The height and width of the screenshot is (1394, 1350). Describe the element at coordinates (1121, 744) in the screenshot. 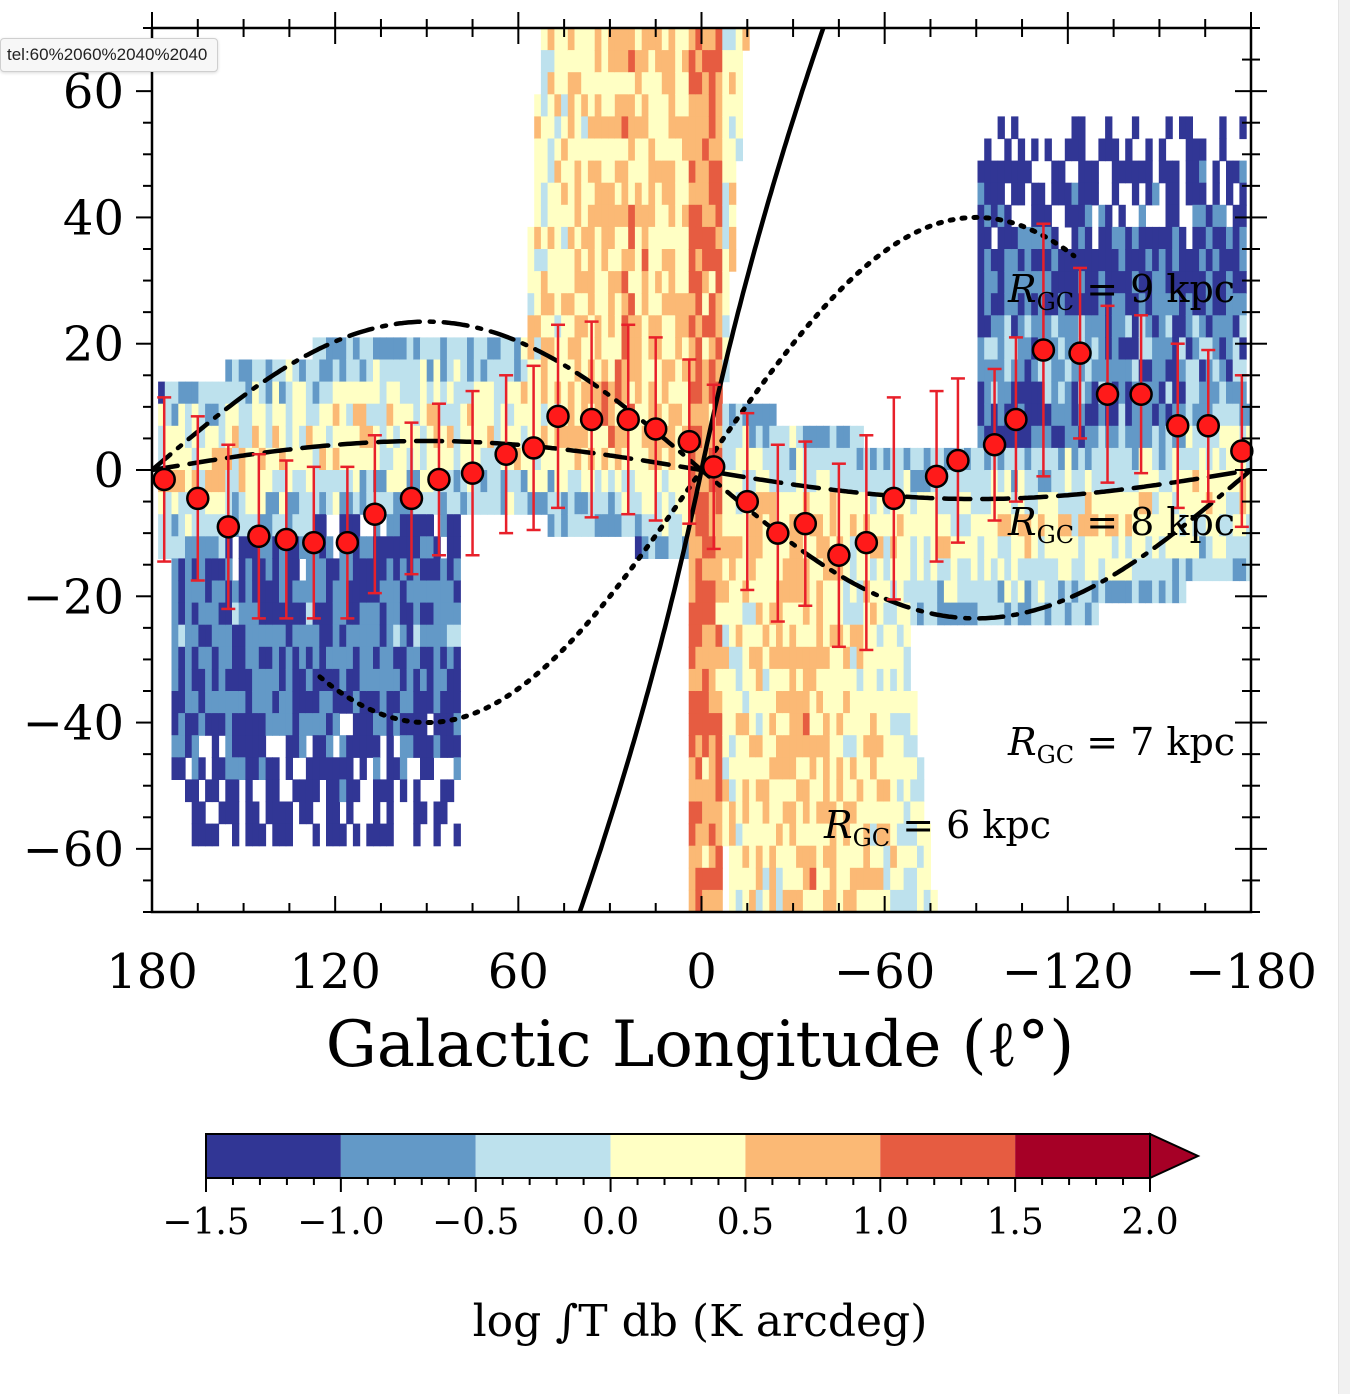

I see `rgc-7-label: RGC = 7 kpc` at that location.